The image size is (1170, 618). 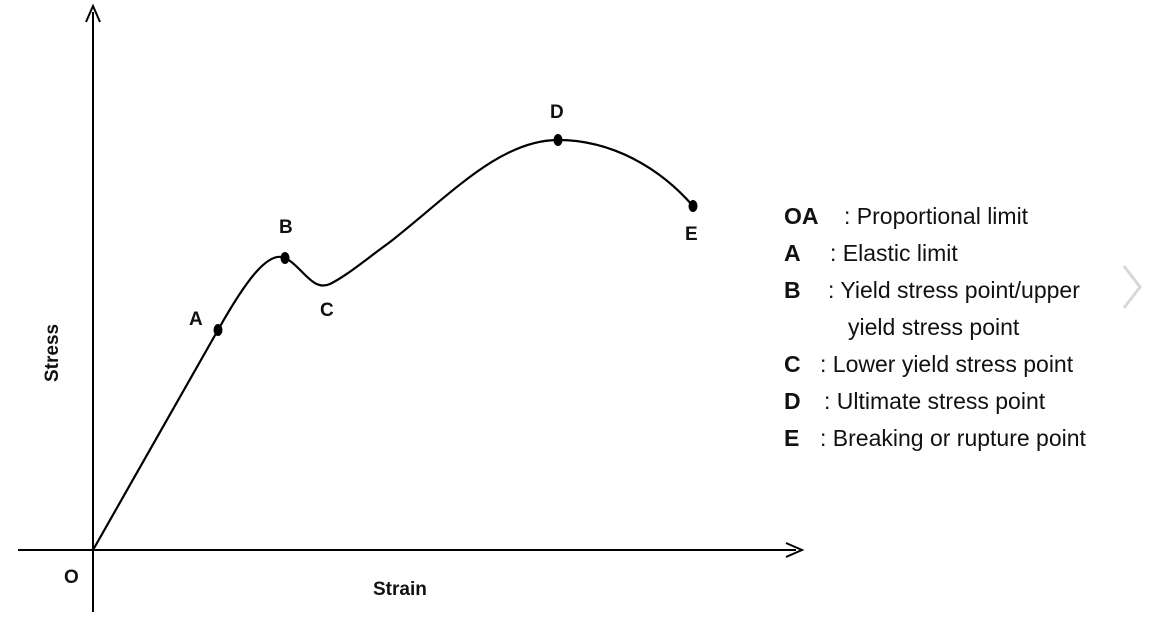 I want to click on legend-key: OA, so click(x=801, y=216).